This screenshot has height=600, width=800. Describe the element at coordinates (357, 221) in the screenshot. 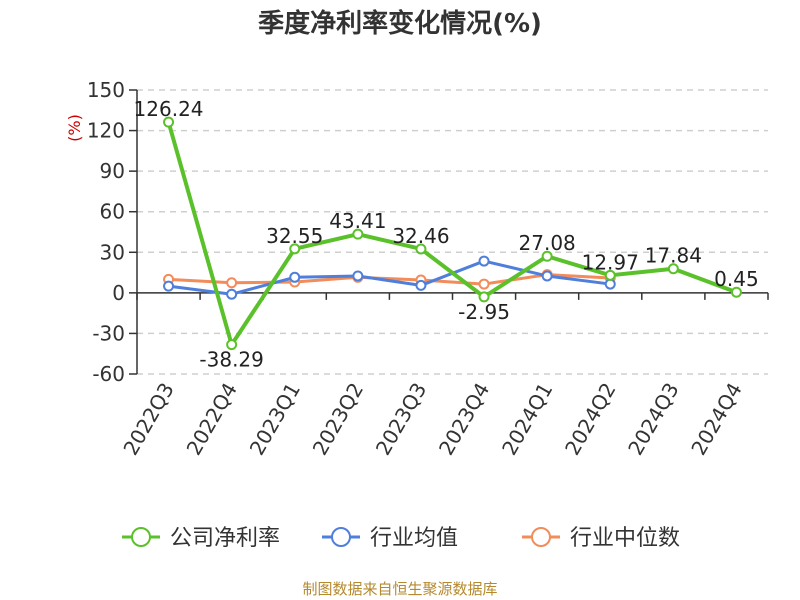

I see `data-label: 43.41` at that location.